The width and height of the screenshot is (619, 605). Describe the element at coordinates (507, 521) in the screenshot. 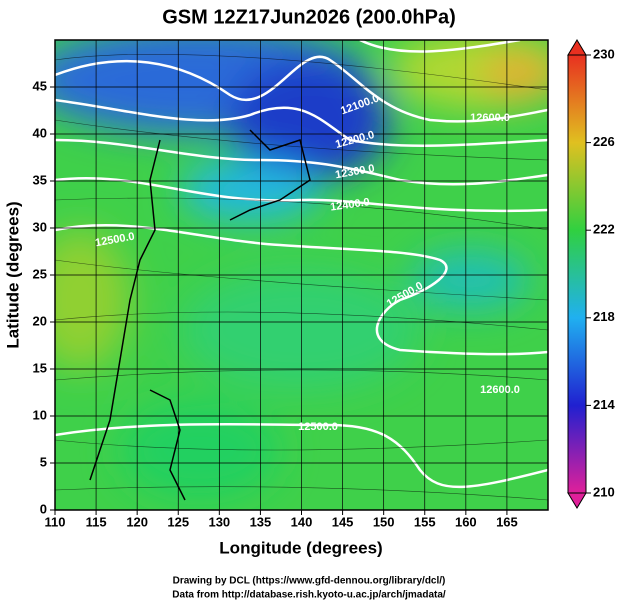

I see `x-tick-label: 165` at that location.